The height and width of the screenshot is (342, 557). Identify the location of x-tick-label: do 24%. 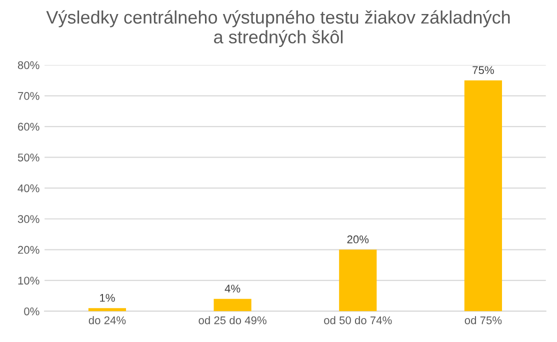
(107, 320).